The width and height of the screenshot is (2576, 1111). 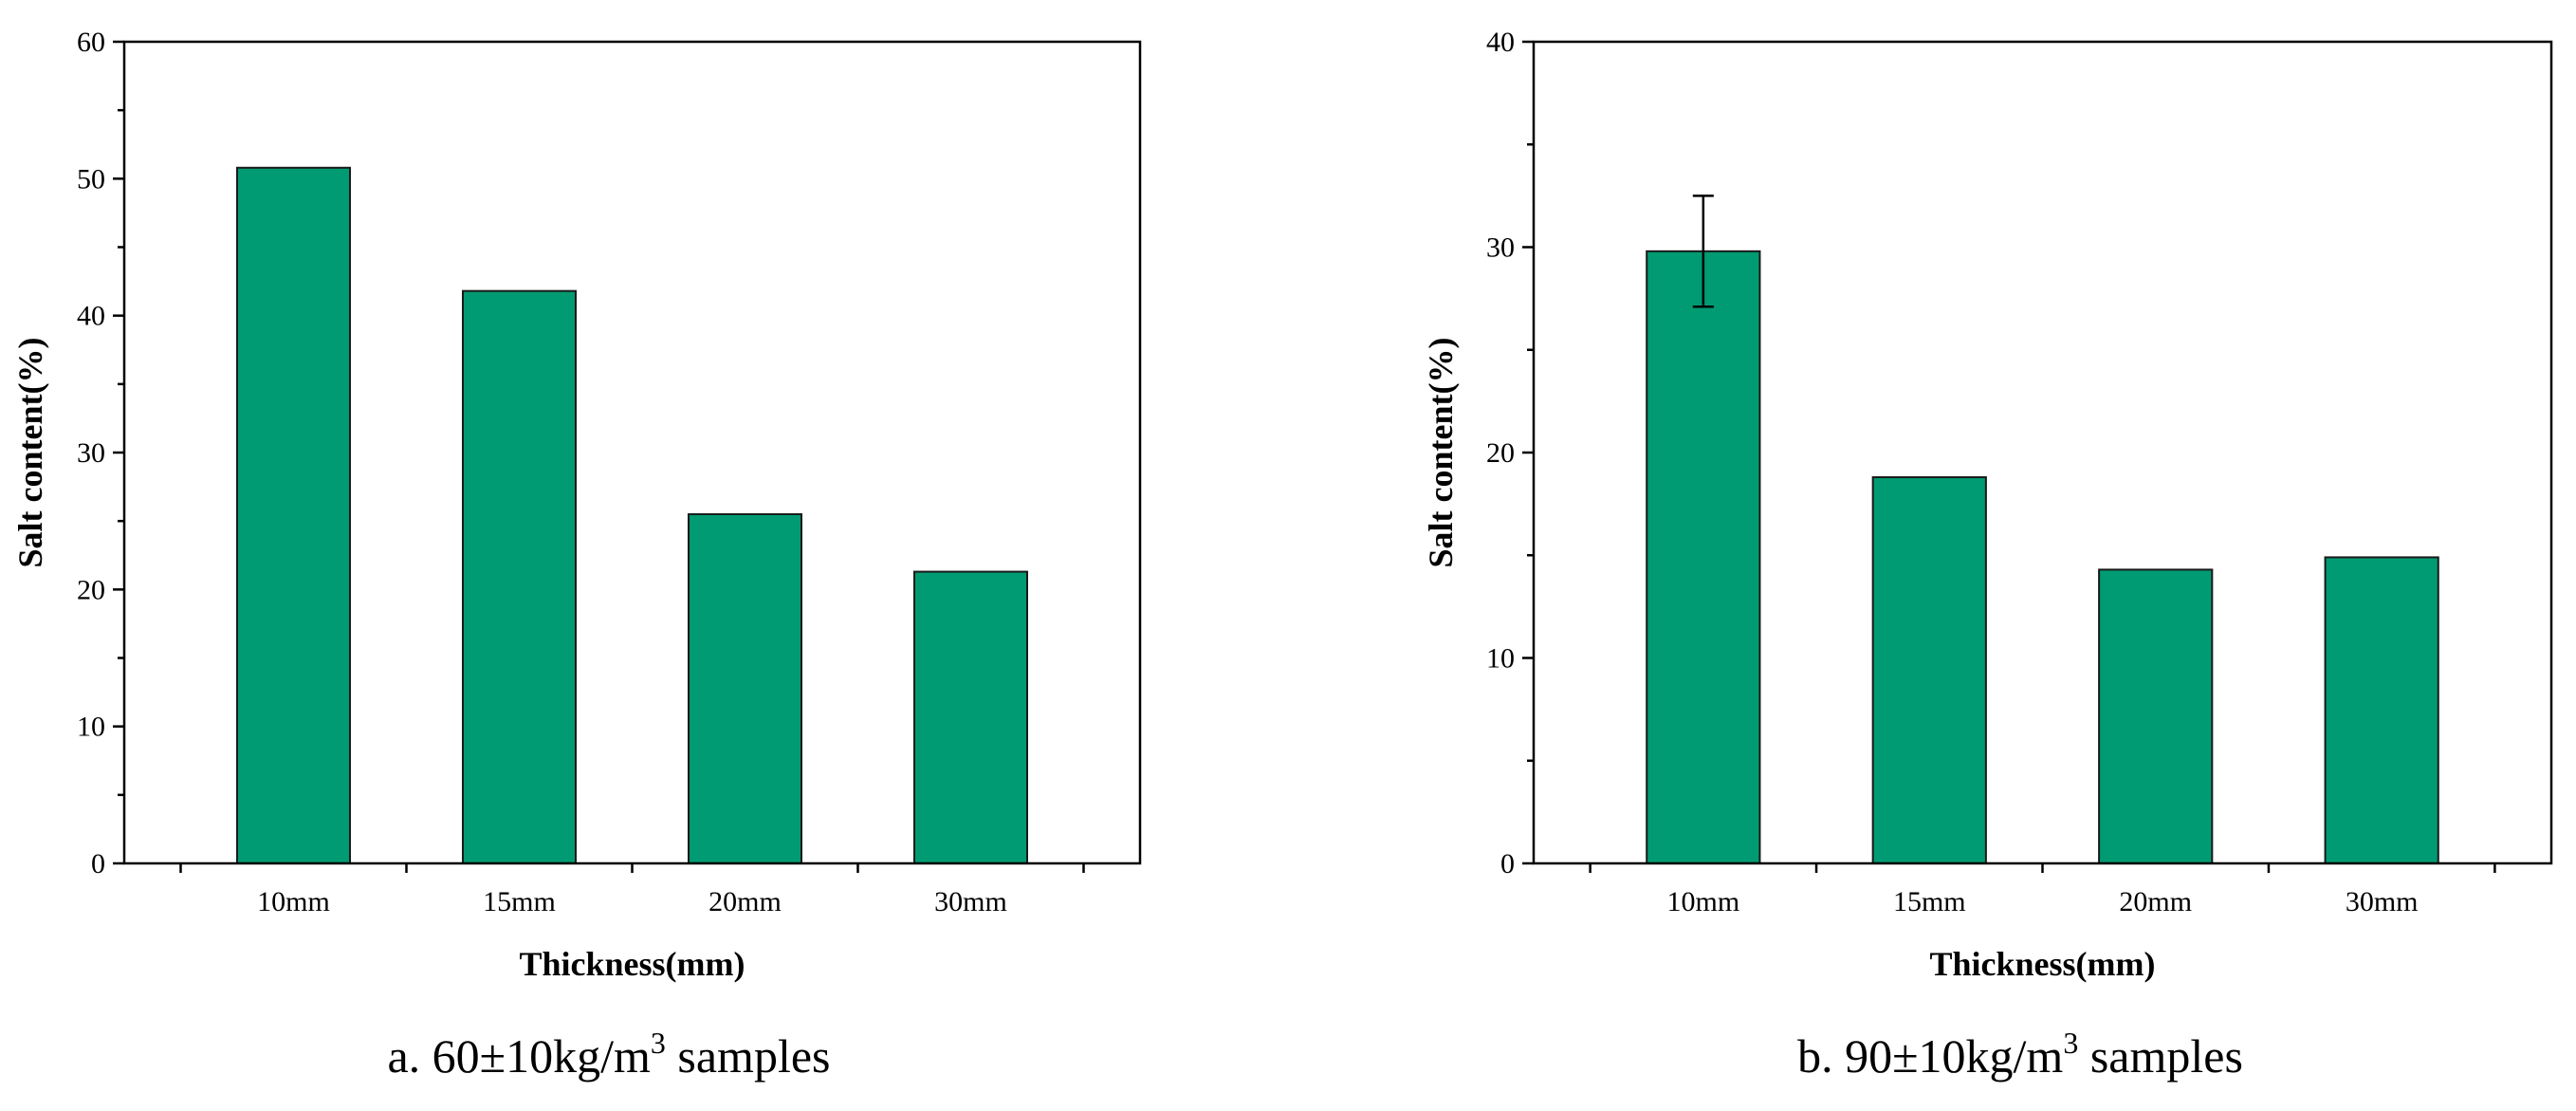 I want to click on chart-b-caption: b. 90±10kg/m3 samples, so click(x=2020, y=1055).